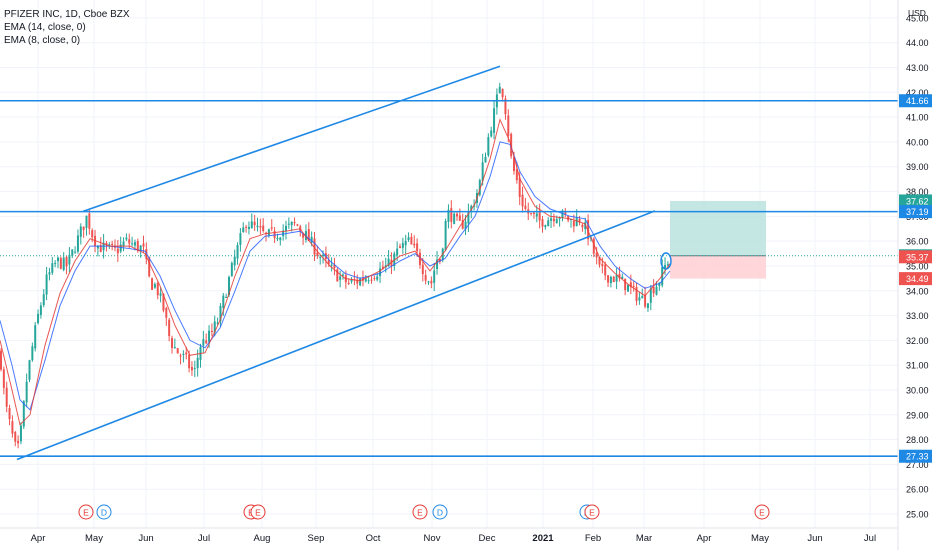  Describe the element at coordinates (45, 27) in the screenshot. I see `legend-ema14: EMA (14, close, 0)` at that location.